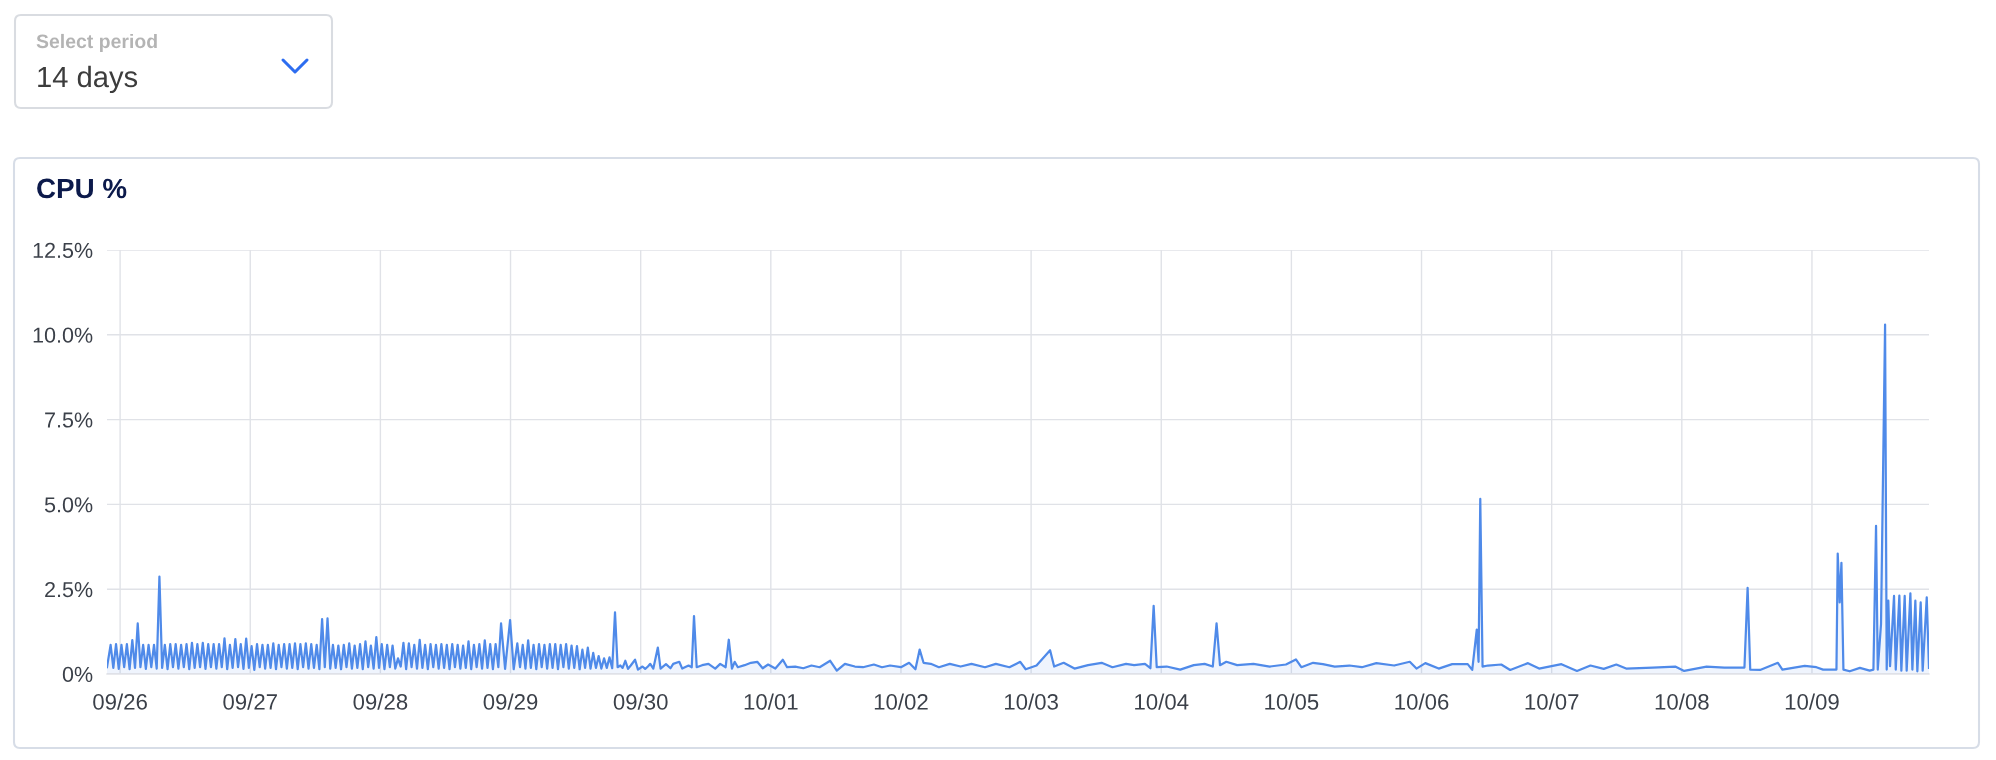 This screenshot has height=760, width=1996. Describe the element at coordinates (771, 701) in the screenshot. I see `x-tick-label: 10/01` at that location.